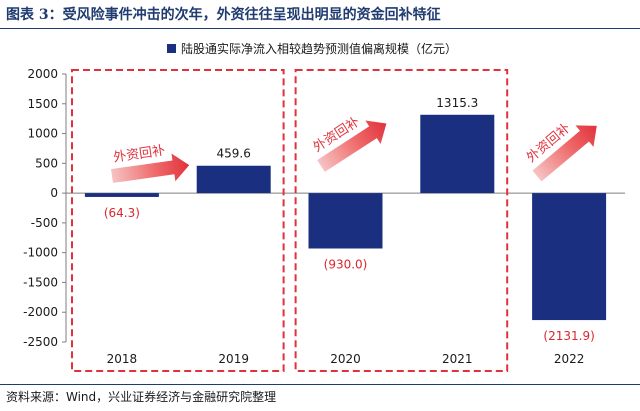 The width and height of the screenshot is (640, 411). Describe the element at coordinates (42, 134) in the screenshot. I see `y-tick-label: 1000` at that location.